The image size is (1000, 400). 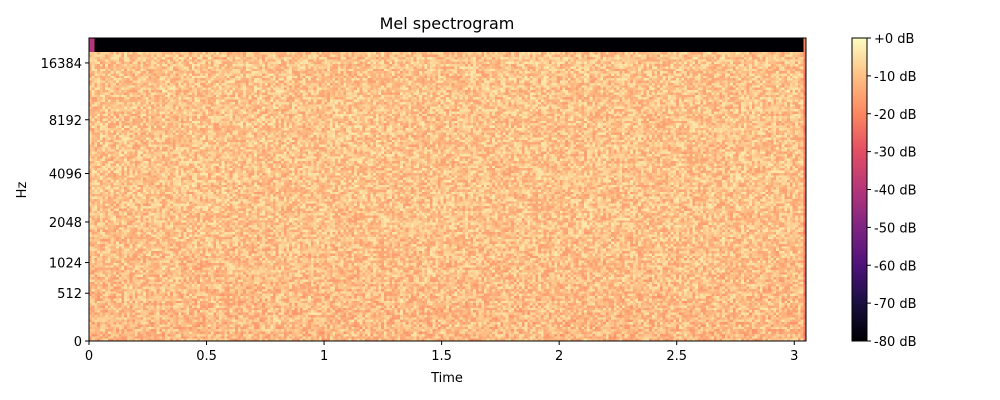 What do you see at coordinates (559, 356) in the screenshot?
I see `x-tick-label: 2` at bounding box center [559, 356].